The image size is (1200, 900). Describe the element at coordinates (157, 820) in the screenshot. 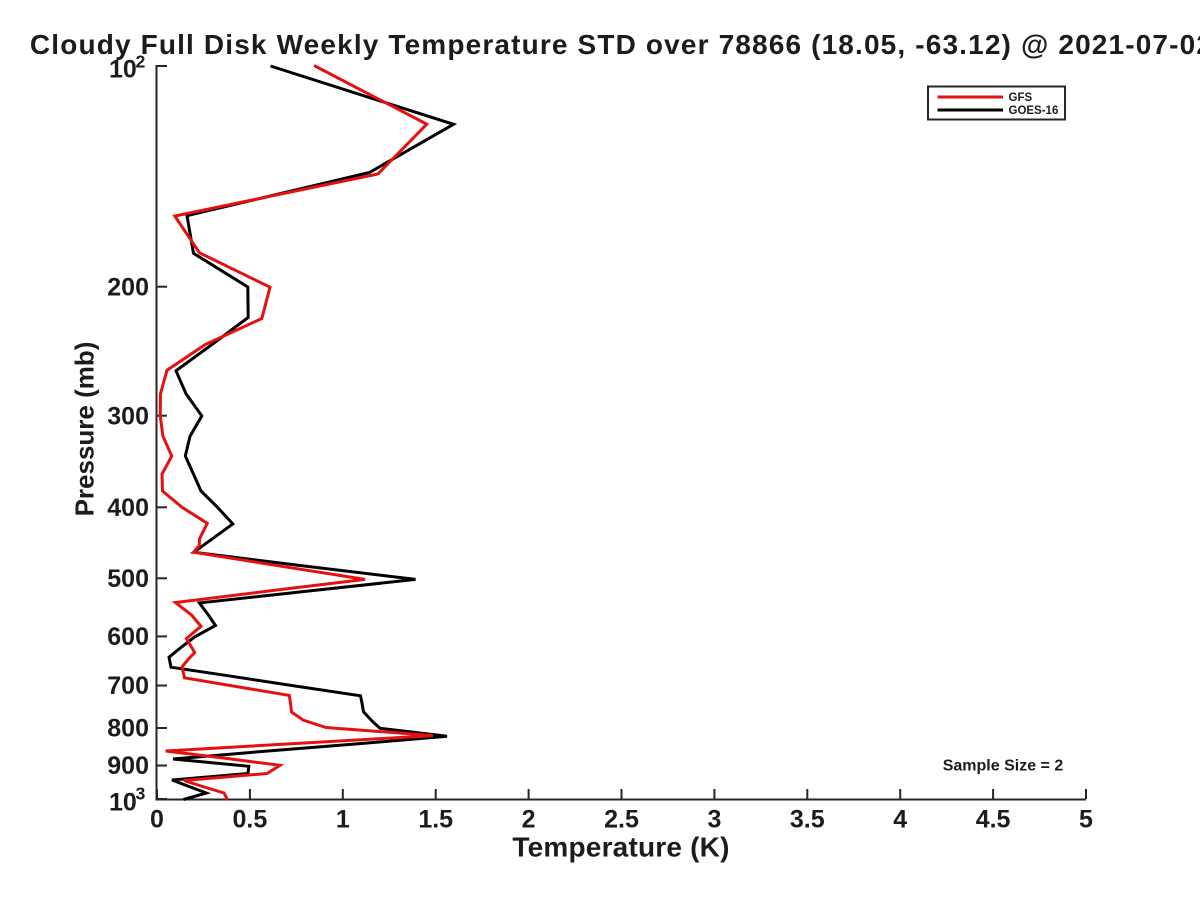

I see `svg-text: 0` at that location.